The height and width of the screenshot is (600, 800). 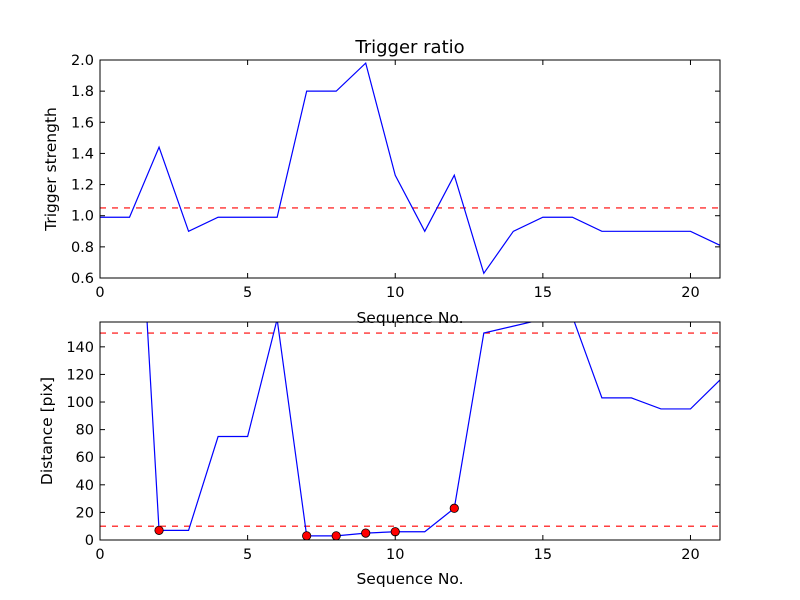 I want to click on top-y-tick-label: 1.2, so click(x=82, y=186).